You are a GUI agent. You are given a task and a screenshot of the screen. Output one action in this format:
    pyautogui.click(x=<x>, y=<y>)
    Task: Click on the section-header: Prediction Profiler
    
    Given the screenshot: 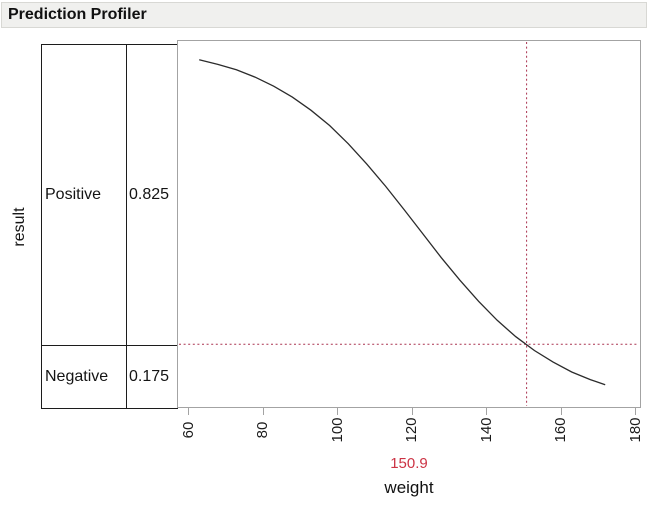 What is the action you would take?
    pyautogui.click(x=324, y=15)
    